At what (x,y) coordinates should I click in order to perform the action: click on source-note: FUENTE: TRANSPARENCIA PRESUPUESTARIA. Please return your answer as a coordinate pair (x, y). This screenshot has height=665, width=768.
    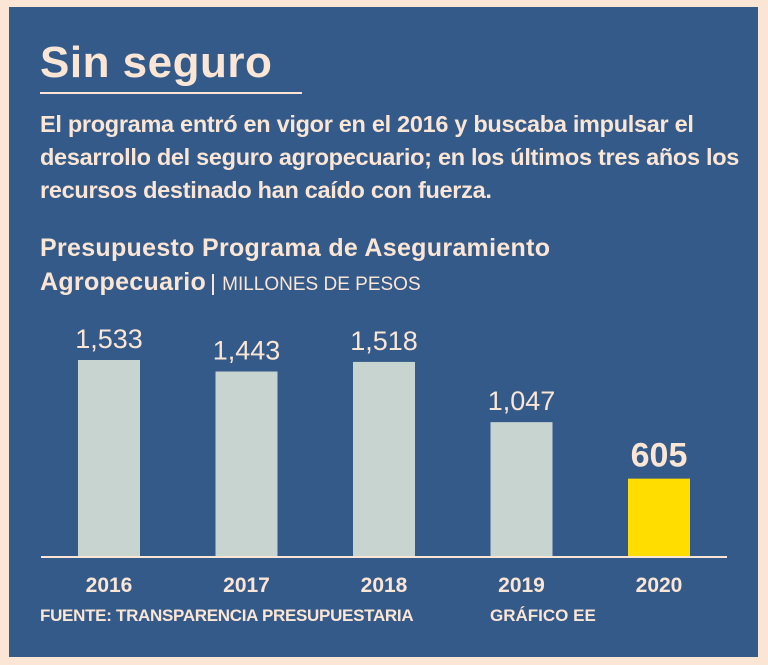
    Looking at the image, I should click on (227, 615).